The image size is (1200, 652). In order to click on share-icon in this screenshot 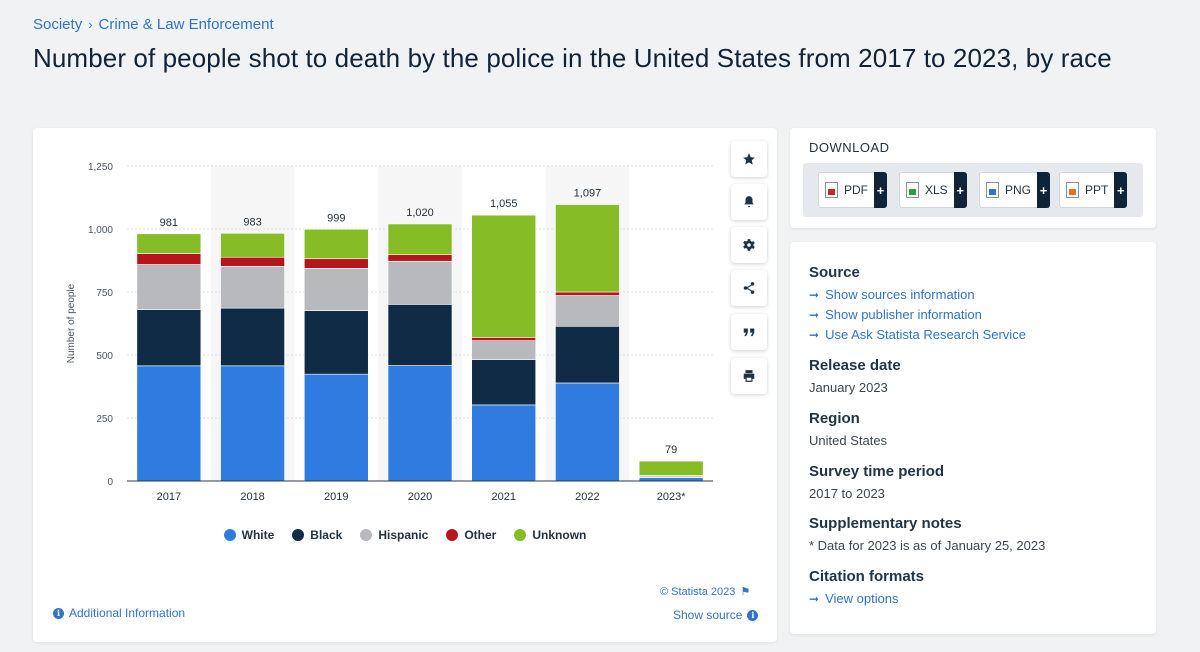, I will do `click(749, 288)`.